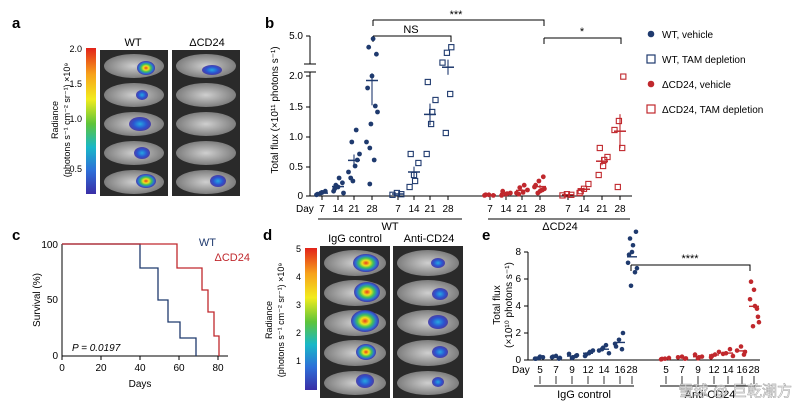 This screenshot has width=800, height=406. What do you see at coordinates (305, 209) in the screenshot?
I see `panel-b-day-label: Day` at bounding box center [305, 209].